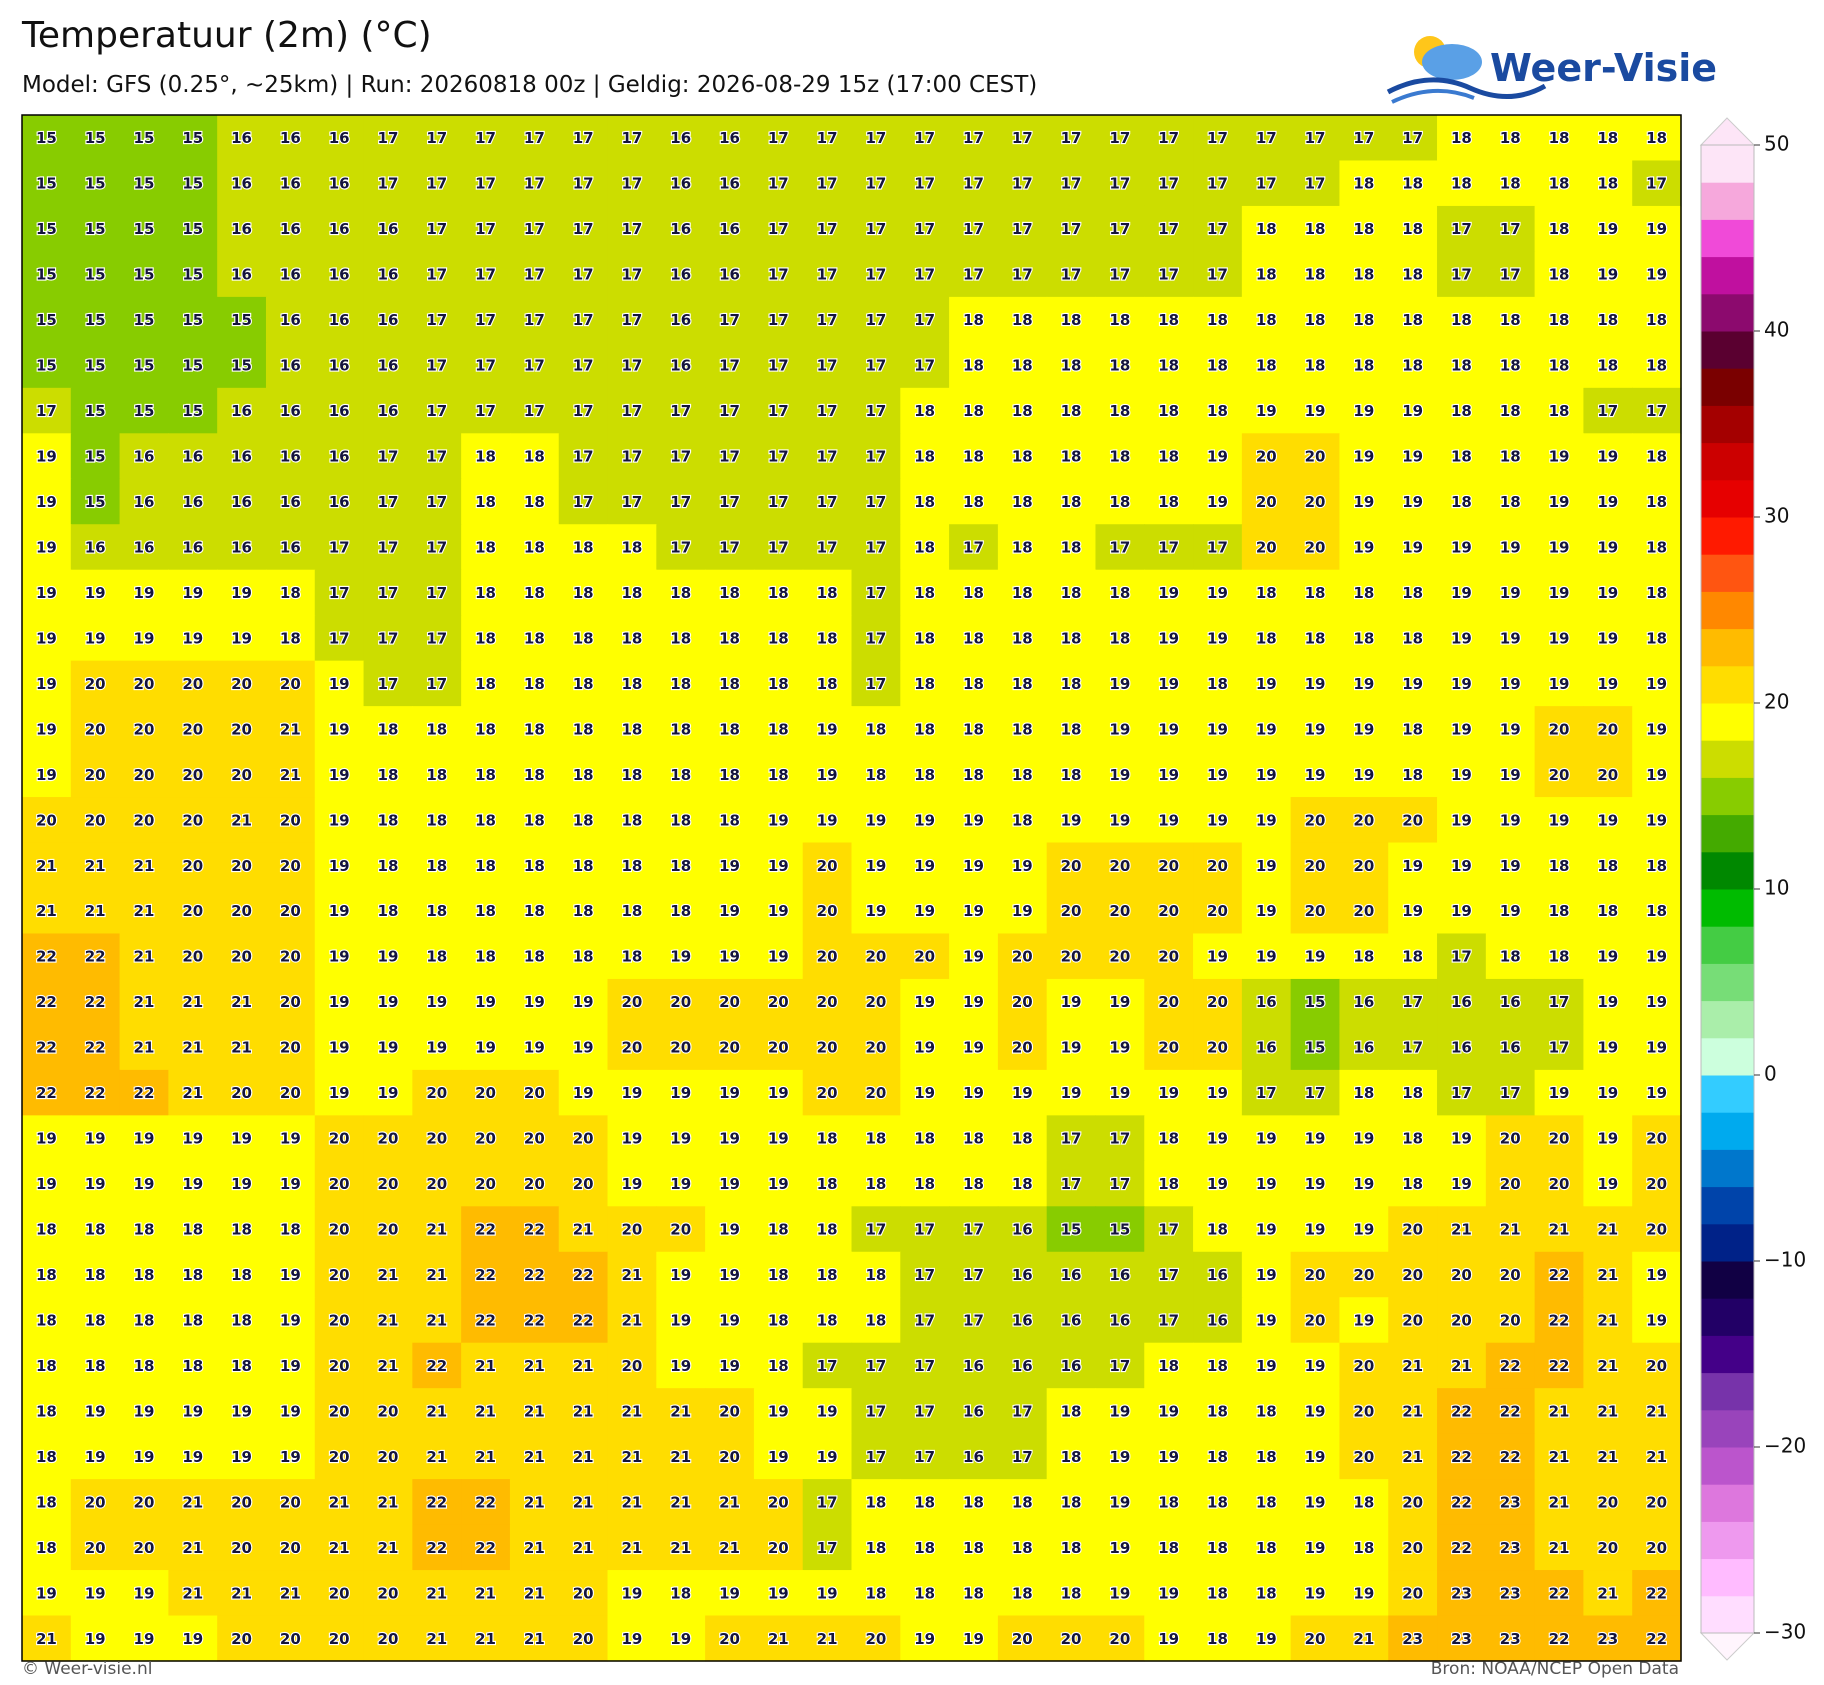 This screenshot has height=1685, width=1824. I want to click on colorbar-tick-label: −30, so click(1785, 1632).